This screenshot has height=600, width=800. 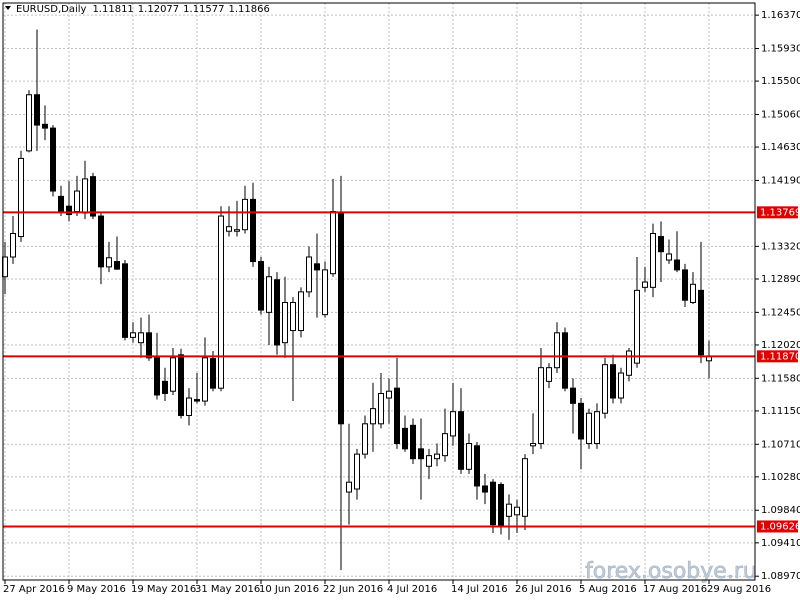 I want to click on y-tick-label: 1.12020, so click(x=780, y=345).